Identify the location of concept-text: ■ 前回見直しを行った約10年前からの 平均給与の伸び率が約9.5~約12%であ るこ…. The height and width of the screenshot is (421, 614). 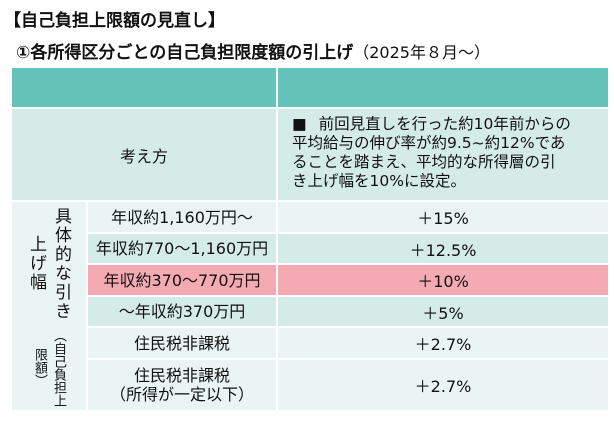
(443, 154).